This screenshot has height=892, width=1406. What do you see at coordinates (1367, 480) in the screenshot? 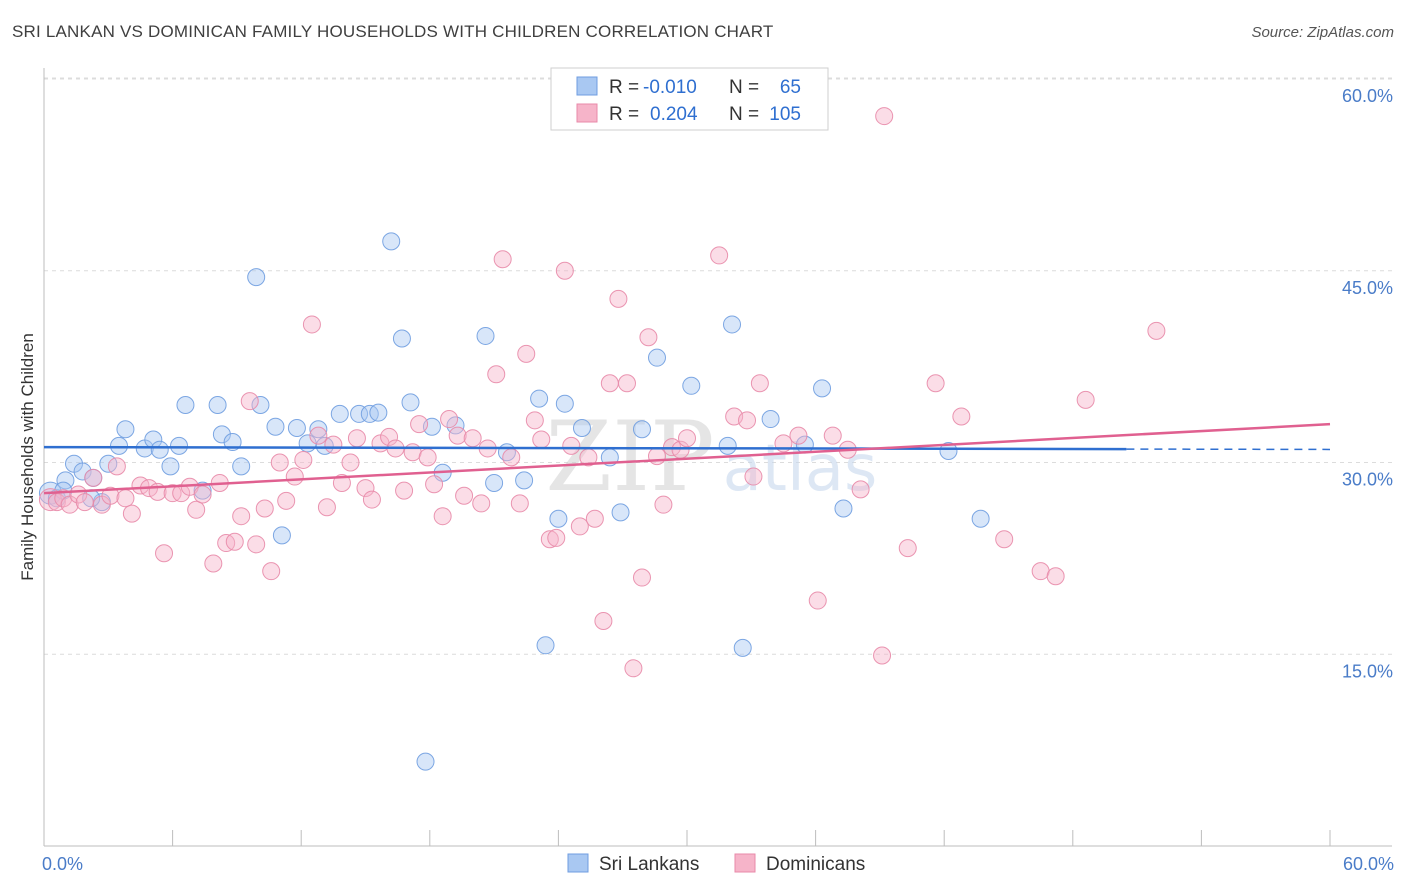
I see `y-tick-label: 30.0%` at bounding box center [1367, 480].